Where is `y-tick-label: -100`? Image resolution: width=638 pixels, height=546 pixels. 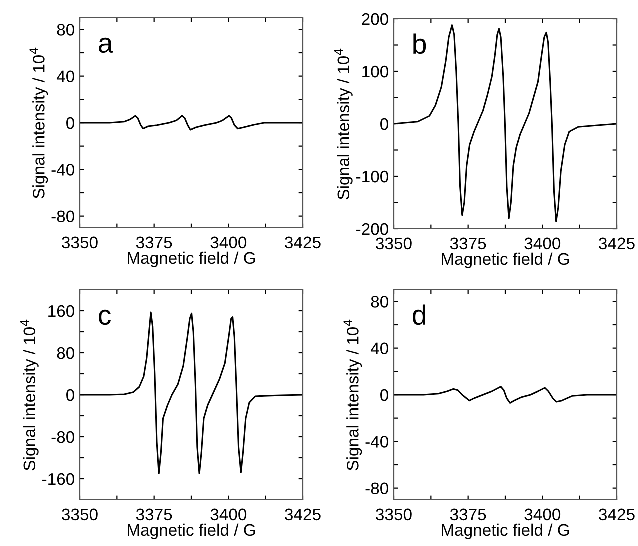
y-tick-label: -100 is located at coordinates (372, 176).